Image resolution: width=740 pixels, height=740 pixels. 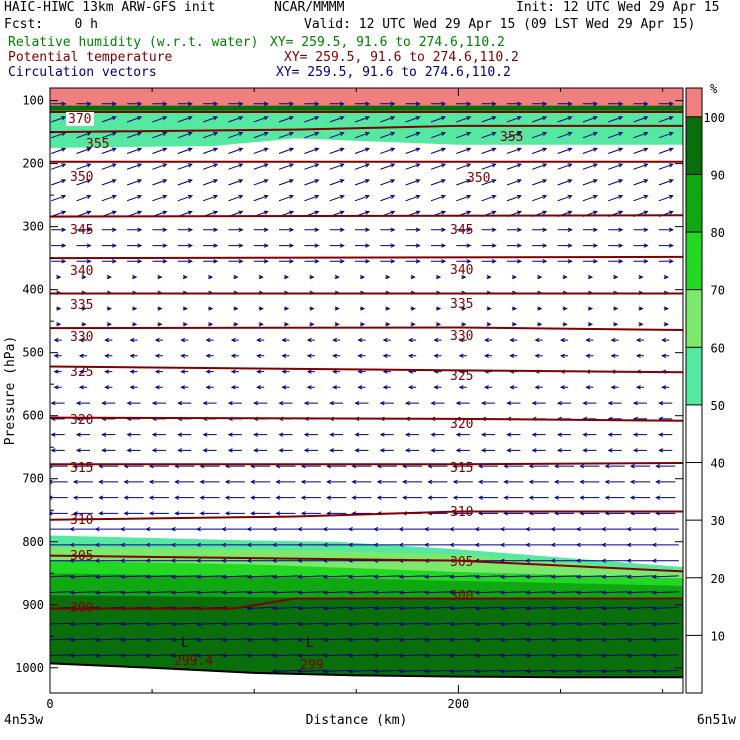 What do you see at coordinates (461, 230) in the screenshot?
I see `theta-label-345: 345` at bounding box center [461, 230].